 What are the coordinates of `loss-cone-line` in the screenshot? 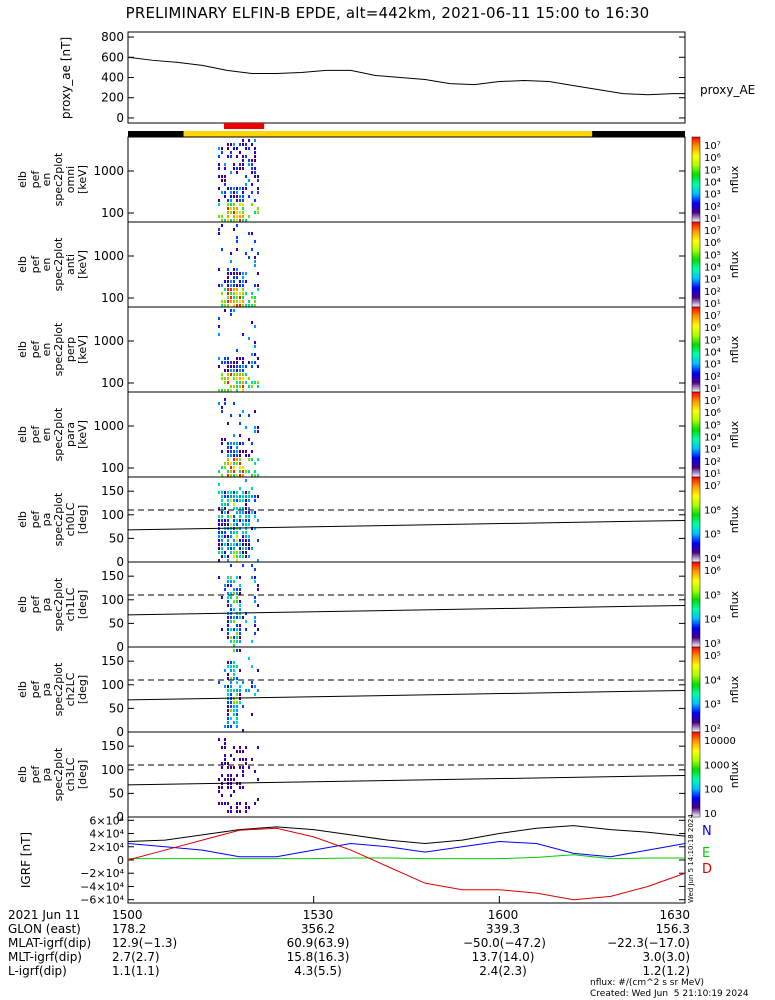 It's located at (406, 780).